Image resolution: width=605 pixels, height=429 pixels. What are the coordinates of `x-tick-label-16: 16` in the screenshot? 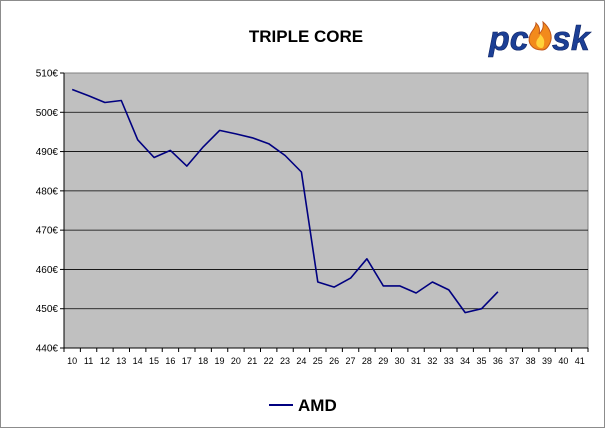 It's located at (170, 361).